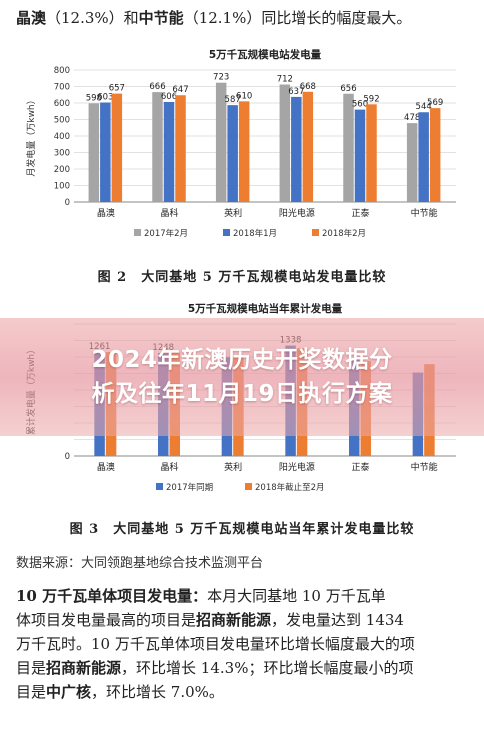  What do you see at coordinates (424, 107) in the screenshot?
I see `data-label: 544` at bounding box center [424, 107].